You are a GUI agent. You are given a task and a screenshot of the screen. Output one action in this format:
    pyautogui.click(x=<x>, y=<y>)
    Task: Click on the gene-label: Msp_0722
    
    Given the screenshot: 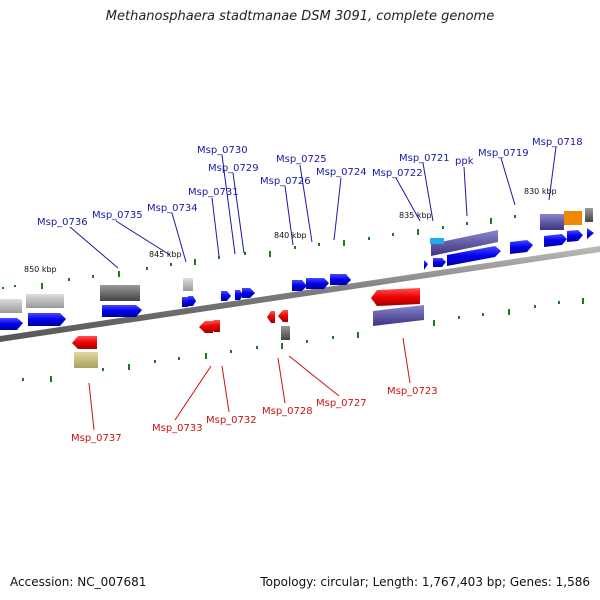 What is the action you would take?
    pyautogui.click(x=397, y=173)
    